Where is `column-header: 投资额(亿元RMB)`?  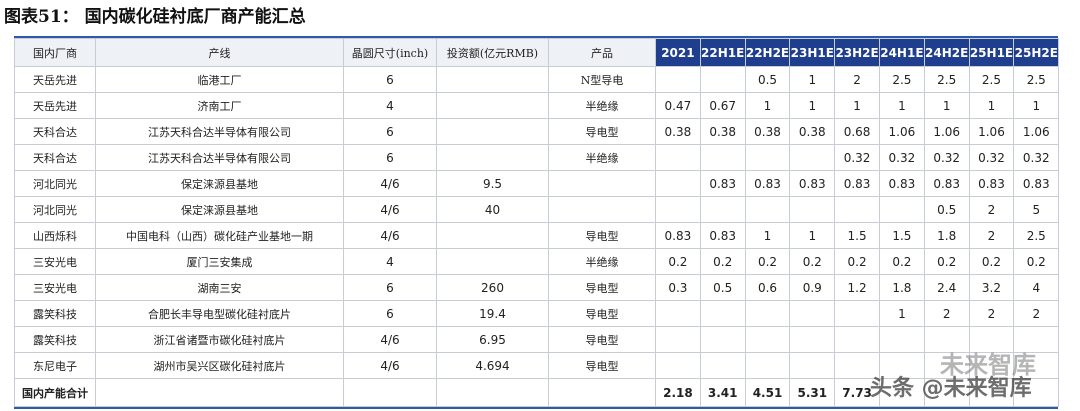 column-header: 投资额(亿元RMB) is located at coordinates (492, 52).